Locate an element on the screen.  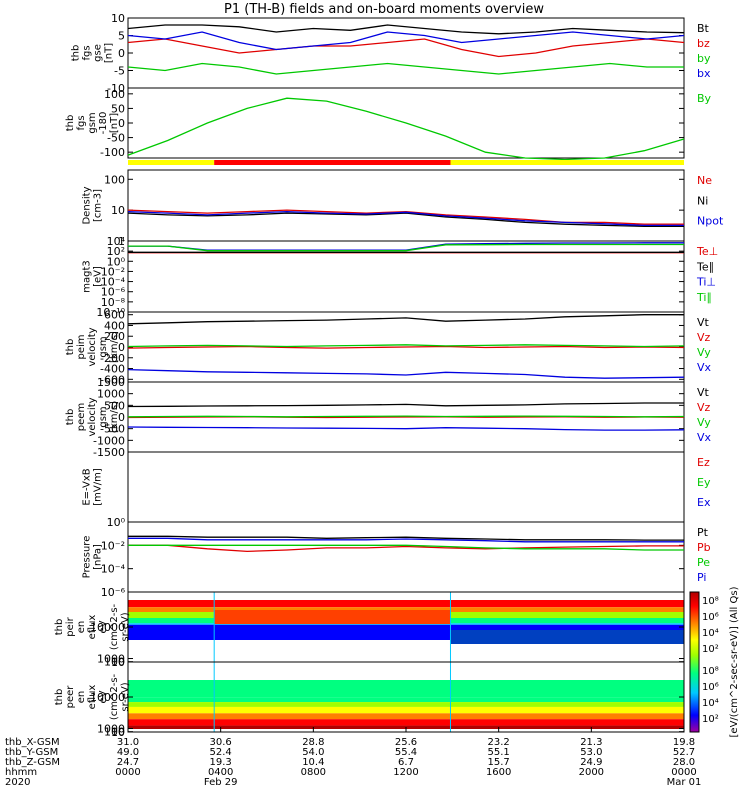
y-tick-label: -500 is located at coordinates (112, 429).